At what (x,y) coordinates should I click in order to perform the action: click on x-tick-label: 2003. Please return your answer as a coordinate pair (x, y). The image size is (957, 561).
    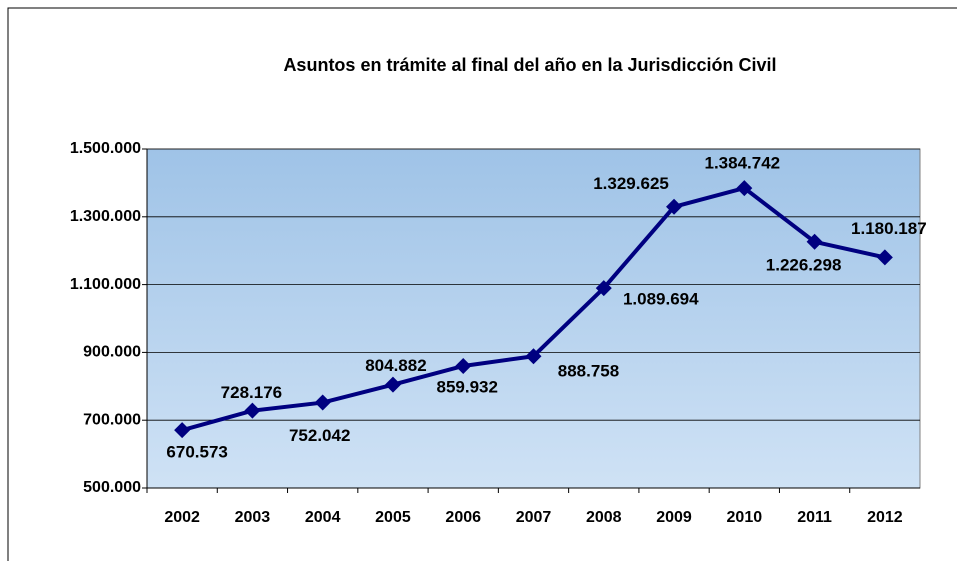
    Looking at the image, I should click on (253, 517).